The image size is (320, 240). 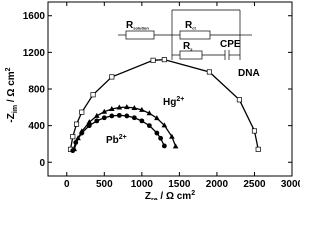 I want to click on x-tick-label: 2000, so click(x=217, y=184).